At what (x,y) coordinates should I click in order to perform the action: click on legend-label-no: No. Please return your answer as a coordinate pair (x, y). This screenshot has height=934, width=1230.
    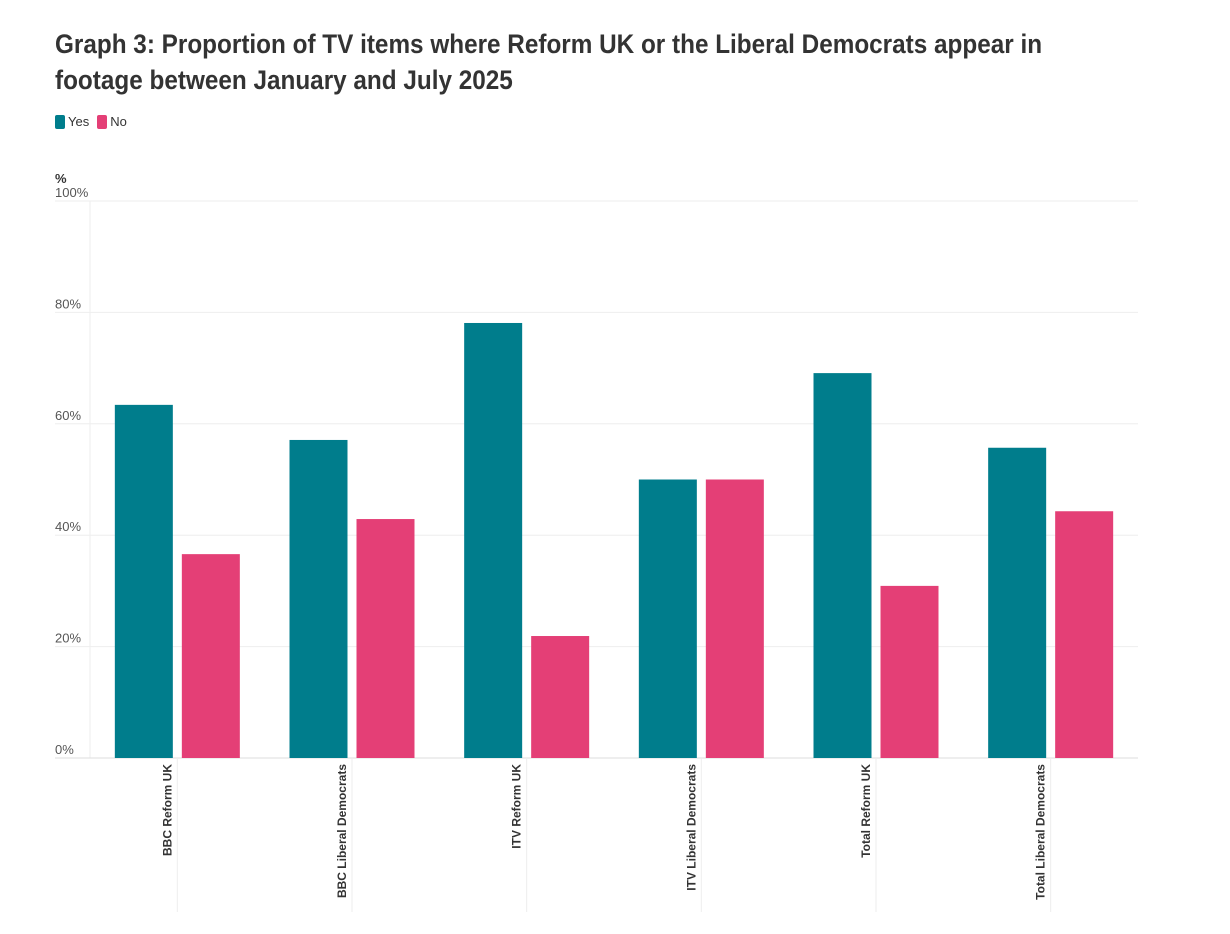
    Looking at the image, I should click on (118, 121).